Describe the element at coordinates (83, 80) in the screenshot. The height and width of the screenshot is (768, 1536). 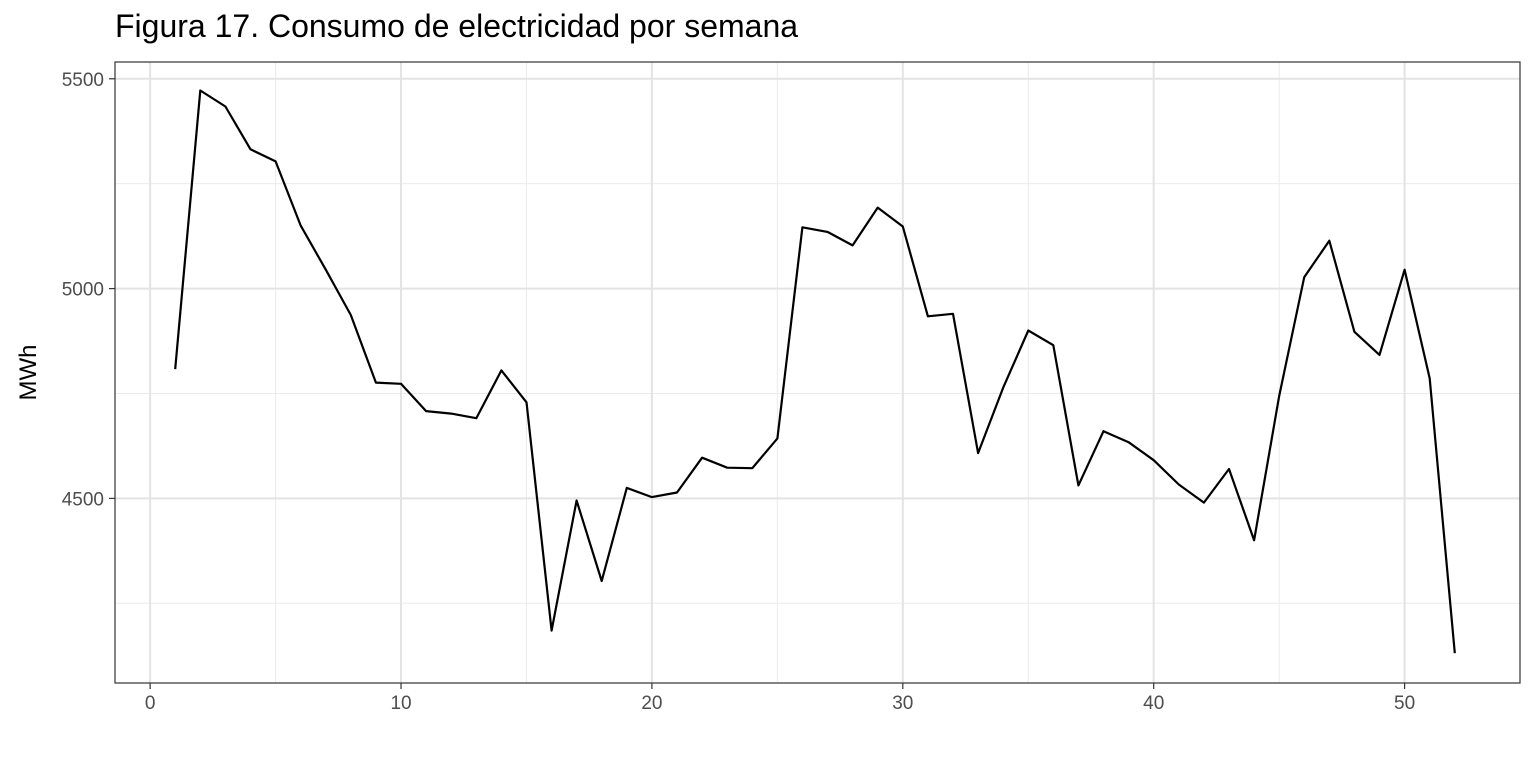
I see `y-tick-label: 5500` at that location.